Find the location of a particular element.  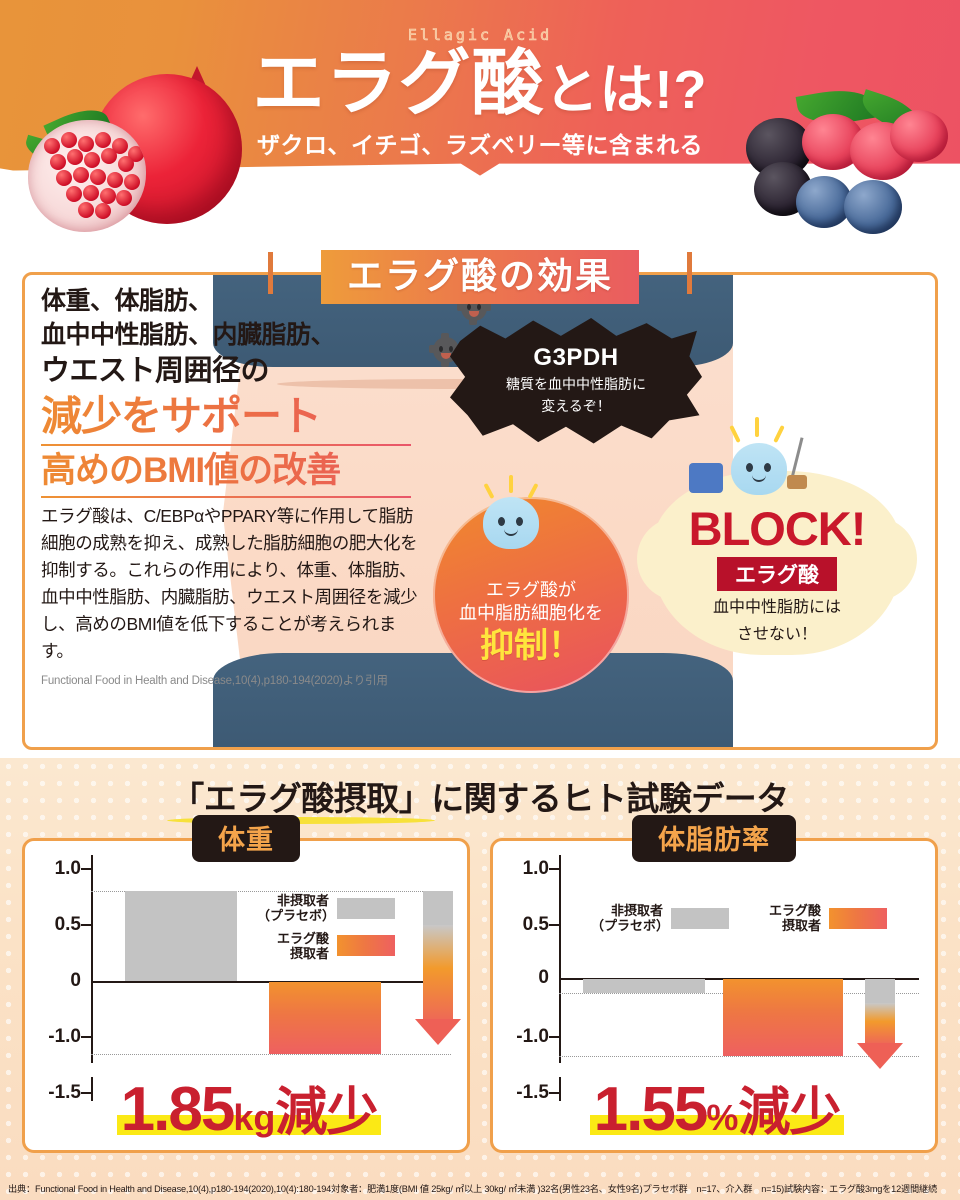

effect-headline-bmi: 高めのBMI値の改善 is located at coordinates (233, 471).